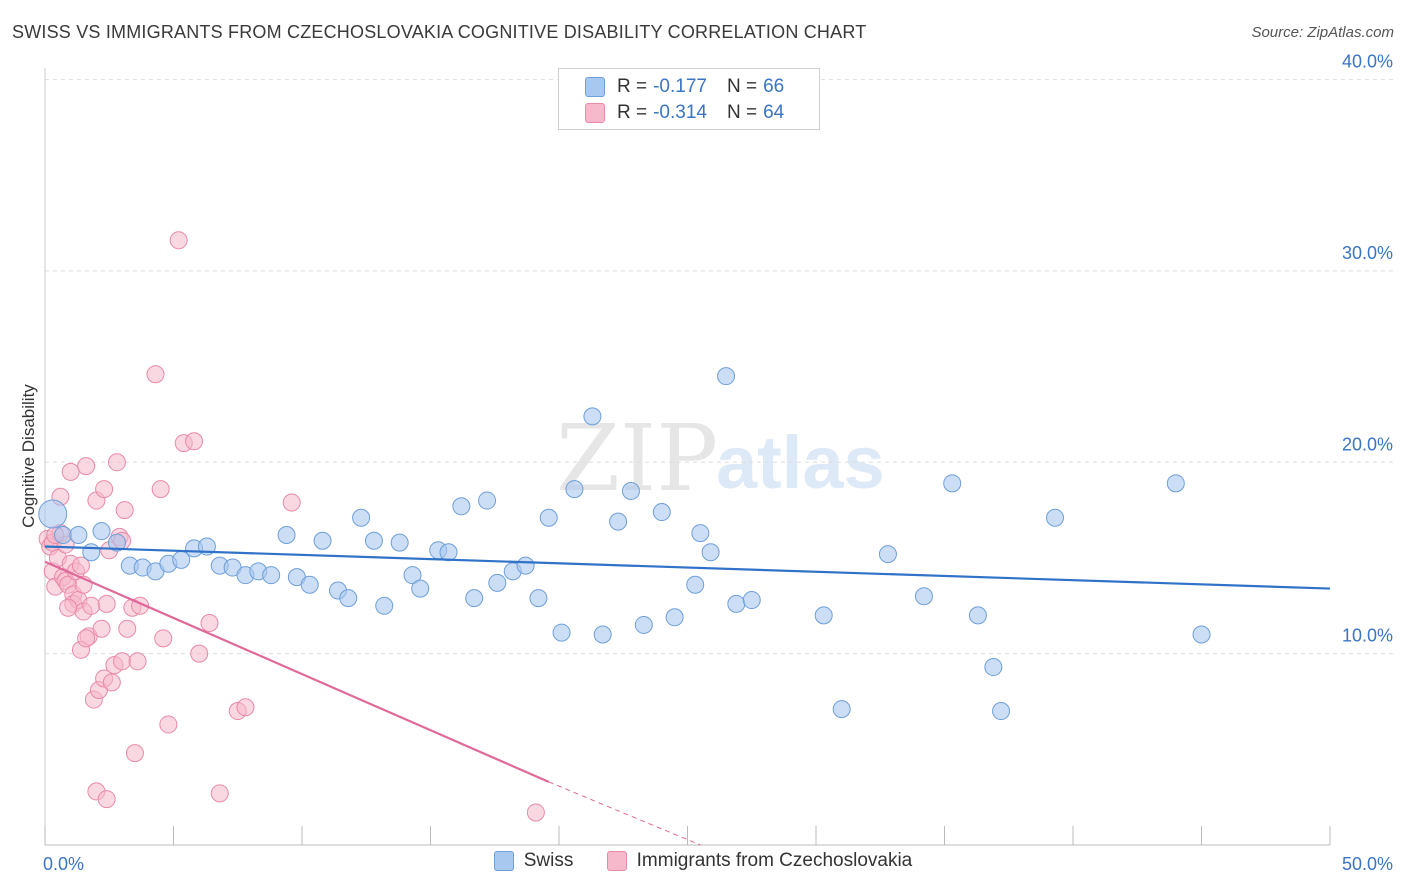  I want to click on swiss-r-label: R =, so click(632, 86).